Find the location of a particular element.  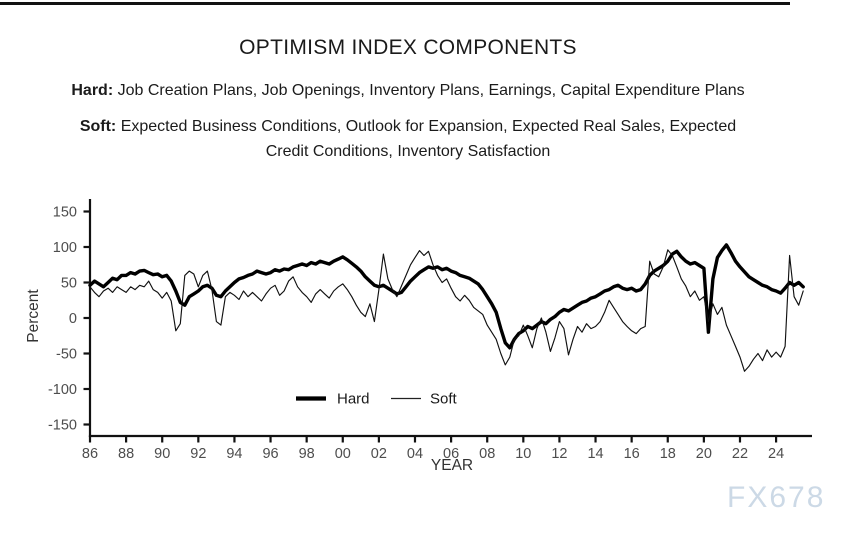

y-tick-label: 100 is located at coordinates (65, 248).